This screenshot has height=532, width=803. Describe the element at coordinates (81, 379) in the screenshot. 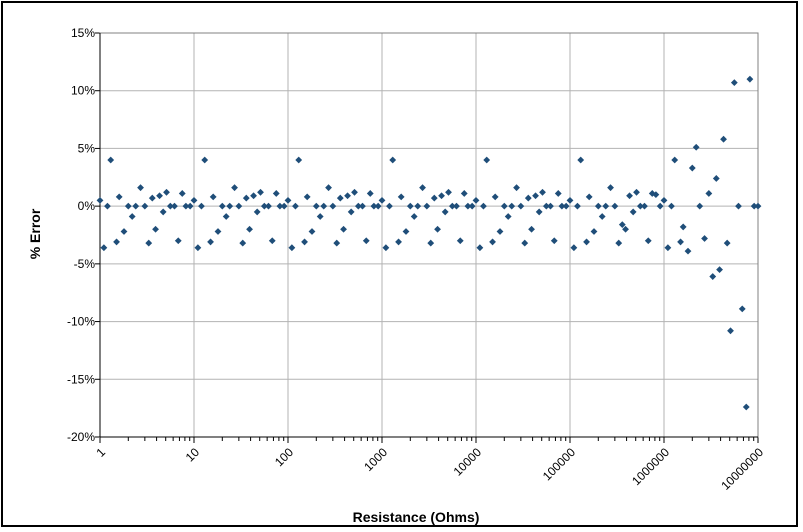

I see `y-tick-label: -15%` at that location.